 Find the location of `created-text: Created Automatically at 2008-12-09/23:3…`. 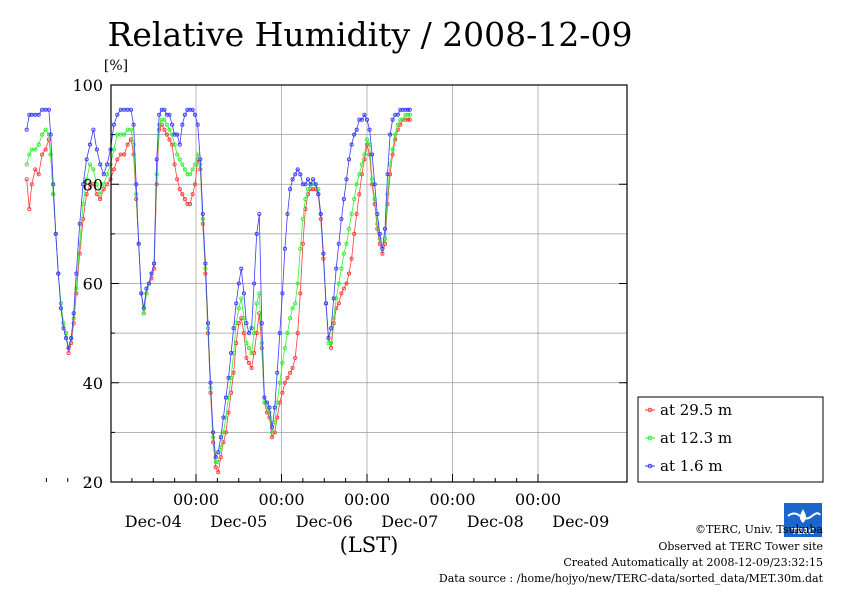

created-text: Created Automatically at 2008-12-09/23:3… is located at coordinates (693, 562).